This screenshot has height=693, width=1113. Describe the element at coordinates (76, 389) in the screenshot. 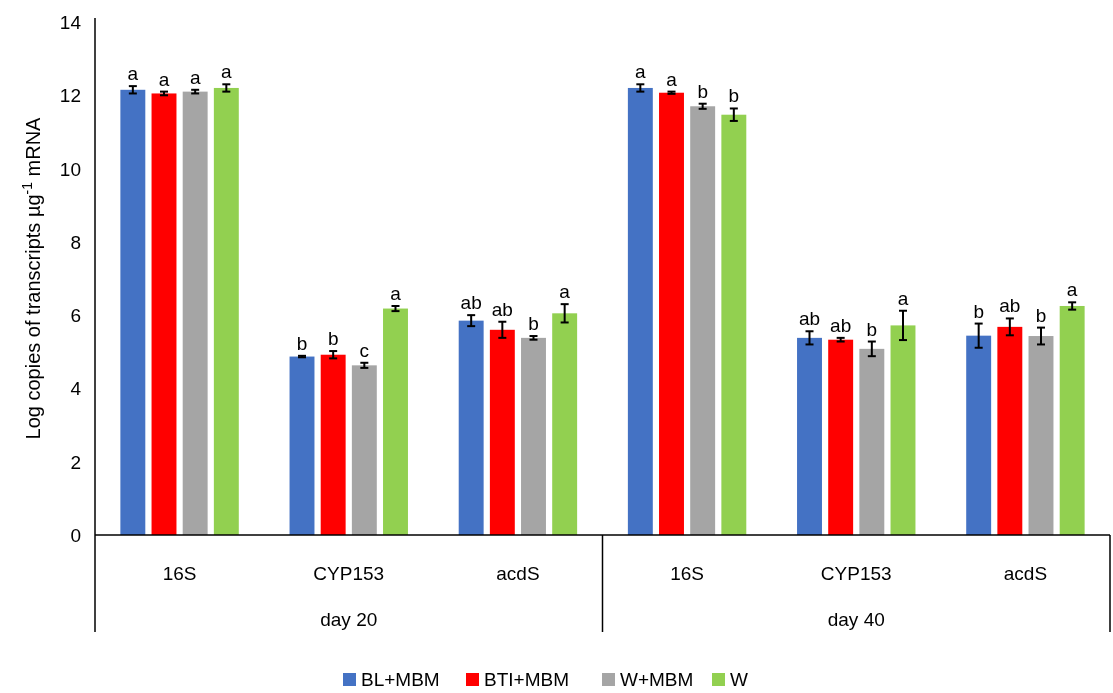

I see `y-tick-label: 4` at that location.